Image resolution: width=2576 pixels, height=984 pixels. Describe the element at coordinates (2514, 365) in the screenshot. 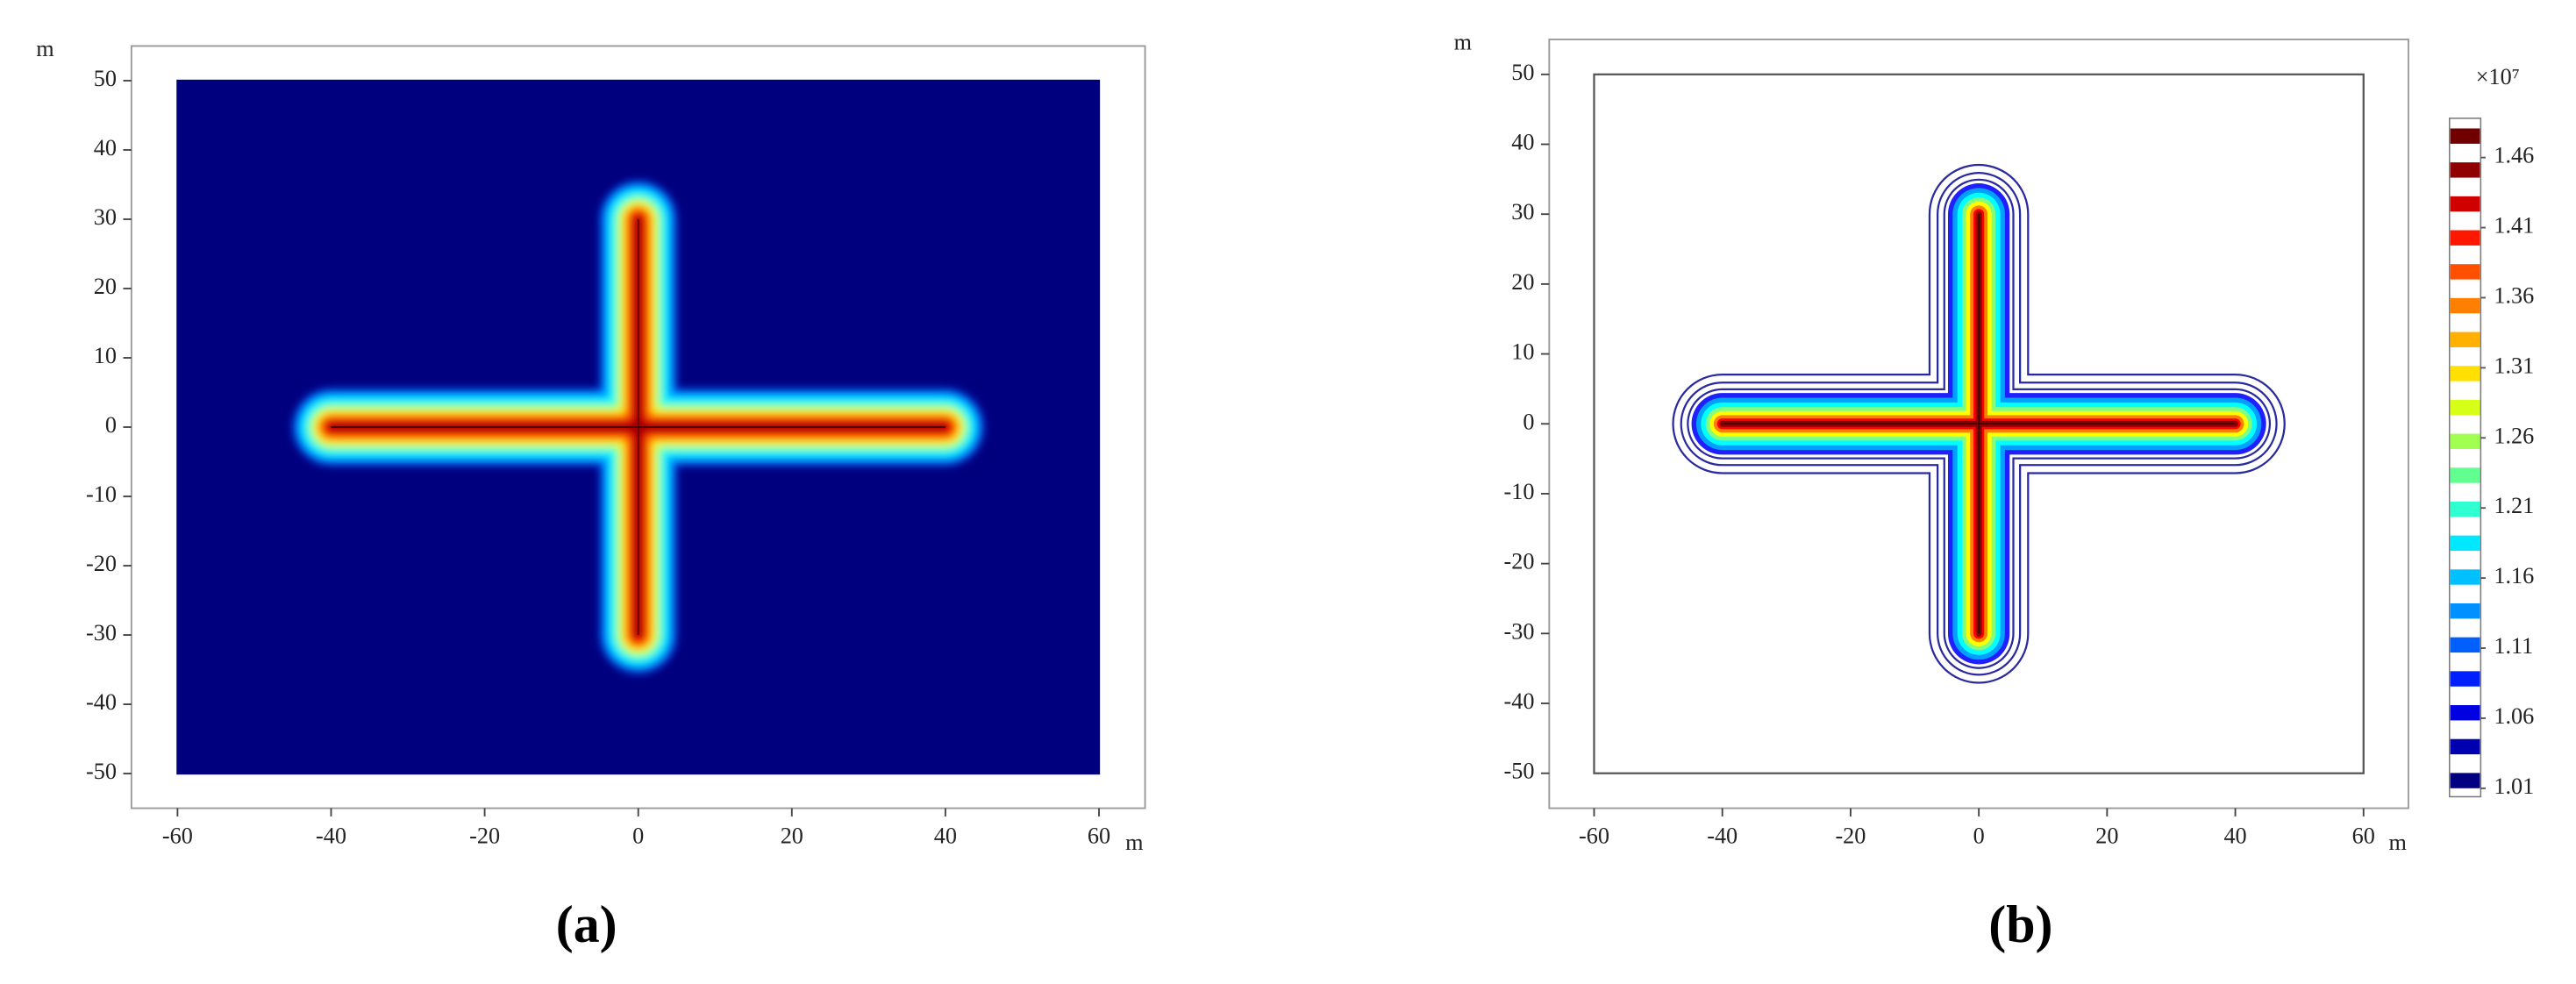

I see `colorbar-tick-label: 1.31` at that location.